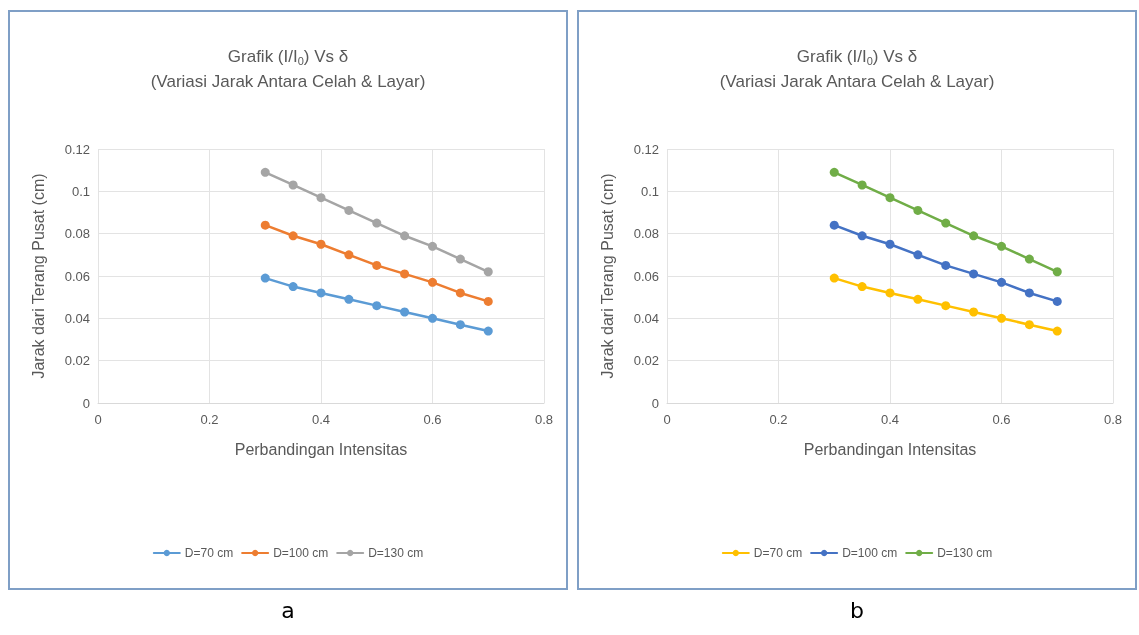  What do you see at coordinates (288, 610) in the screenshot?
I see `text: a` at bounding box center [288, 610].